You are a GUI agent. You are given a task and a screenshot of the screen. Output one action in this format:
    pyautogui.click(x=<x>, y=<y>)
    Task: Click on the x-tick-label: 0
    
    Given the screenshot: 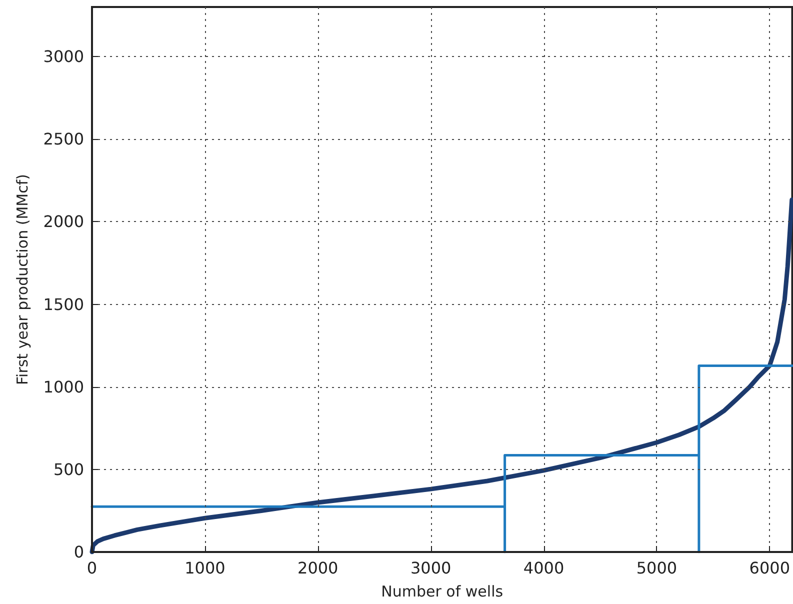 What is the action you would take?
    pyautogui.click(x=92, y=568)
    